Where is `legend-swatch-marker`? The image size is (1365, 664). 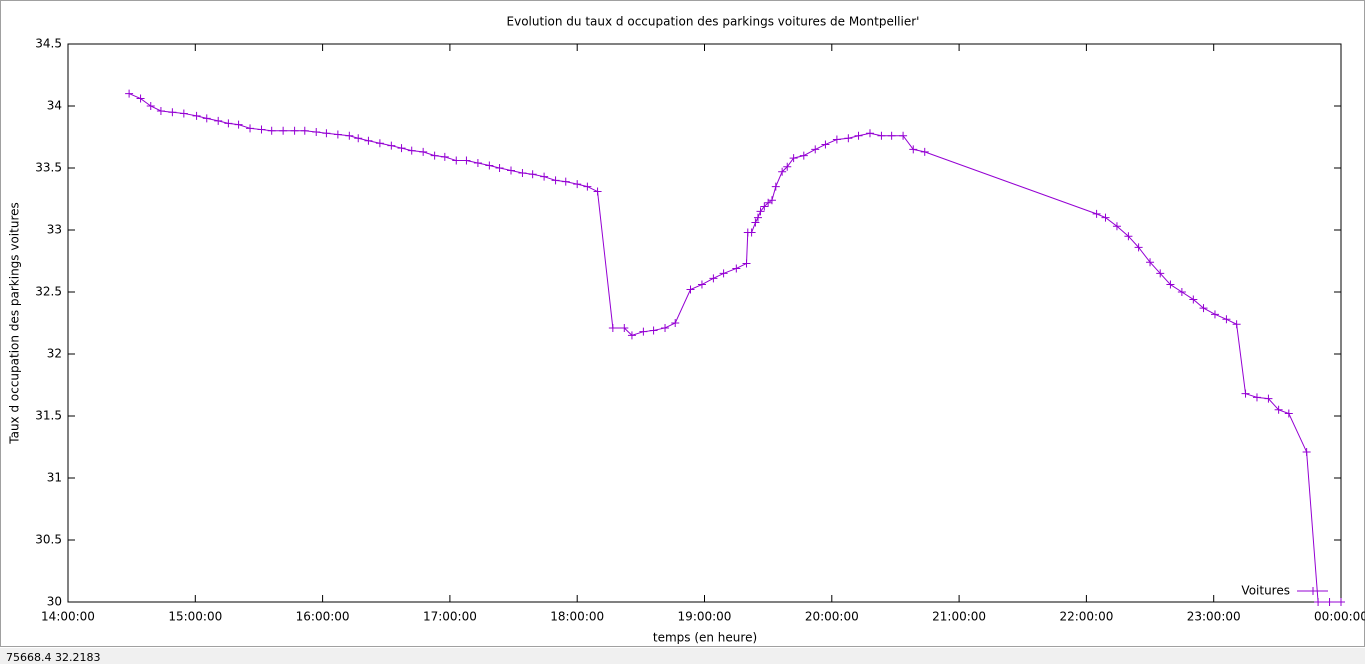
legend-swatch-marker is located at coordinates (1313, 591).